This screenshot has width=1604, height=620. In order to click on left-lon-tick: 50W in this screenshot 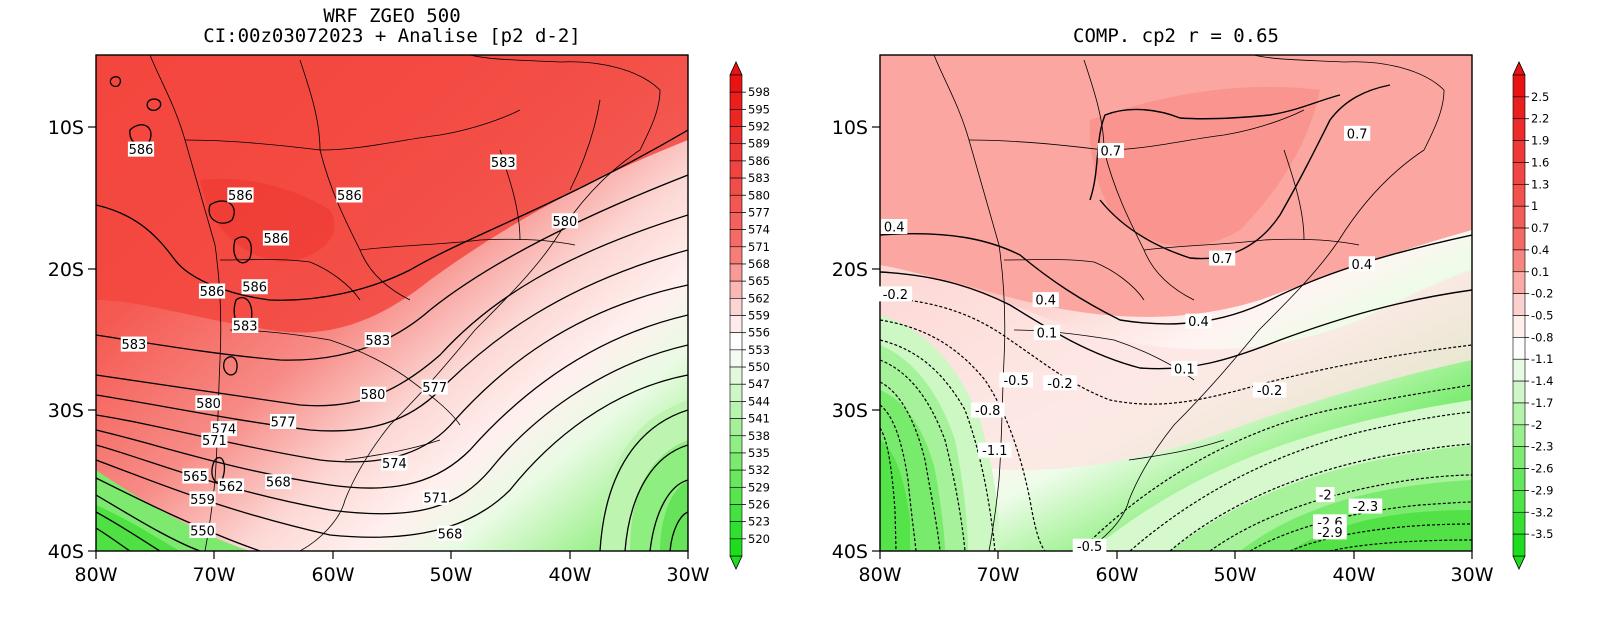, I will do `click(451, 575)`.